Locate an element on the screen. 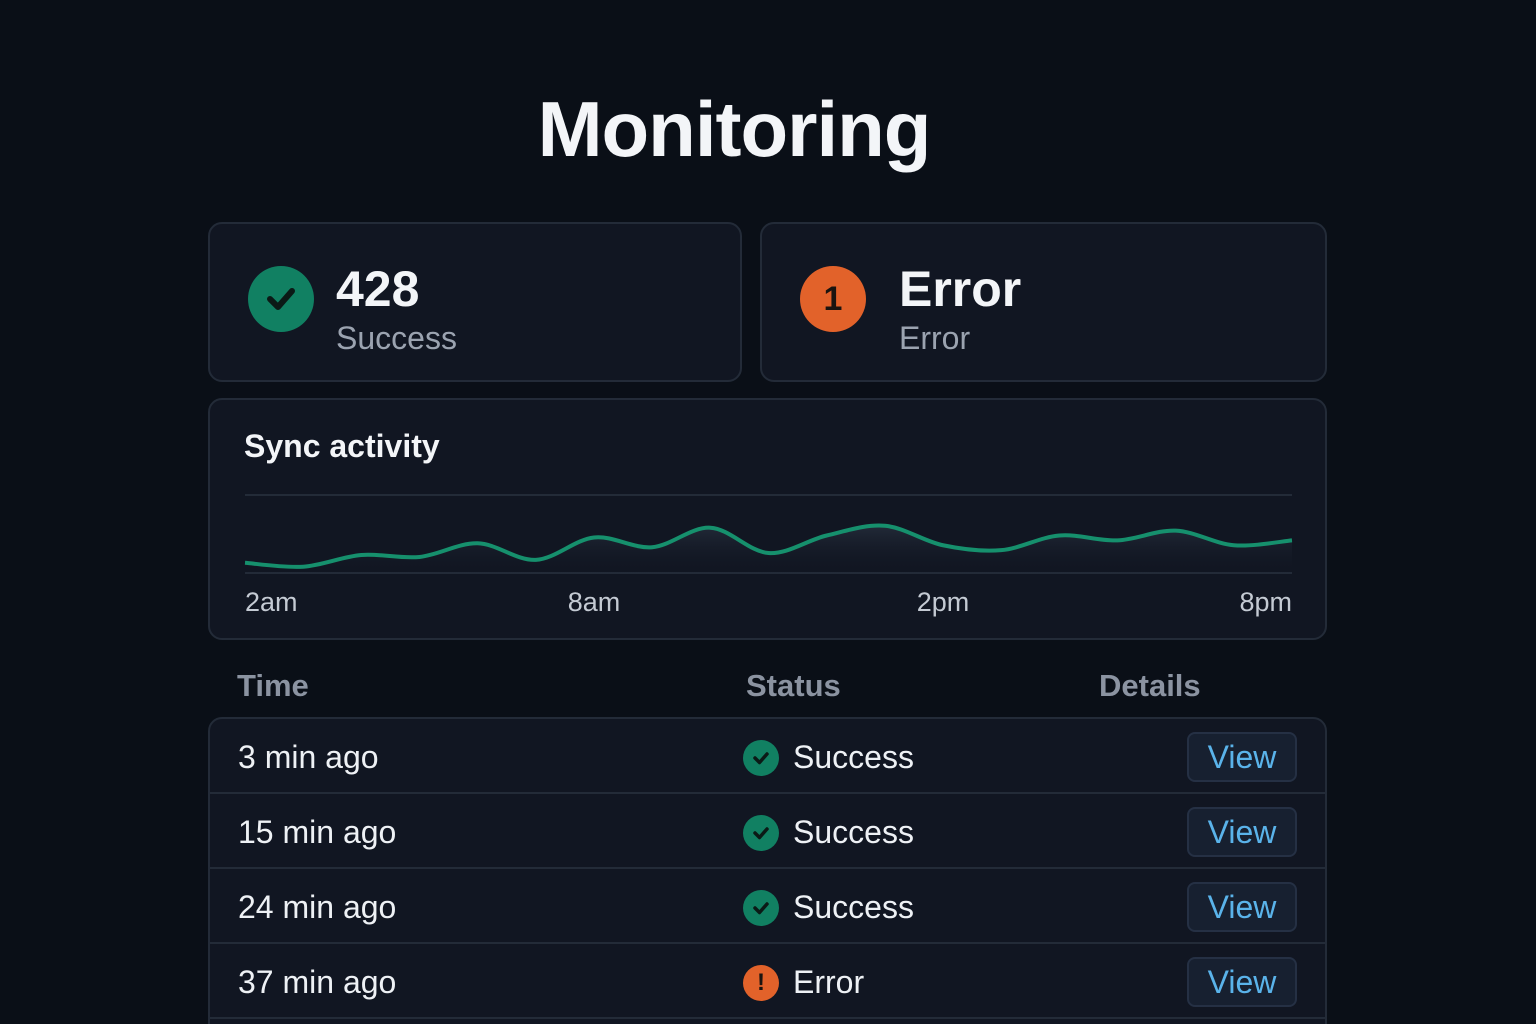 This screenshot has width=1536, height=1024. x-tick-label: 8am is located at coordinates (594, 602).